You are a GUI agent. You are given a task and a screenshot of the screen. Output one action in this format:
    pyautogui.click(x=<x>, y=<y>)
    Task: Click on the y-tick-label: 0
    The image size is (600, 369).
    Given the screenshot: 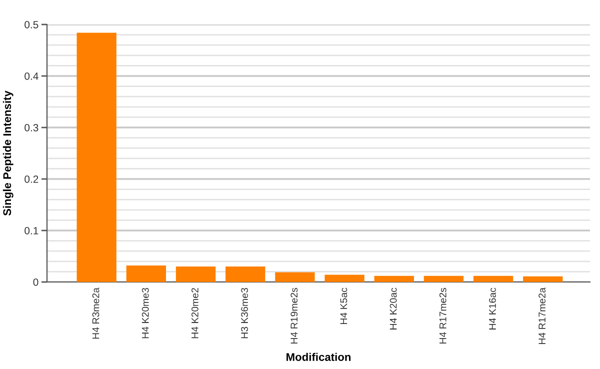 What is the action you would take?
    pyautogui.click(x=35, y=282)
    